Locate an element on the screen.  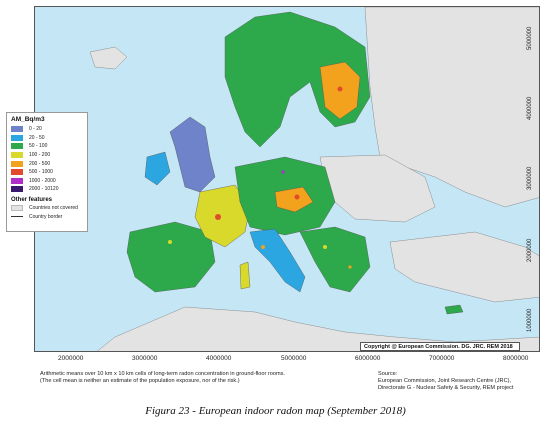
radon-hotspots is located at coordinates (260, 177).